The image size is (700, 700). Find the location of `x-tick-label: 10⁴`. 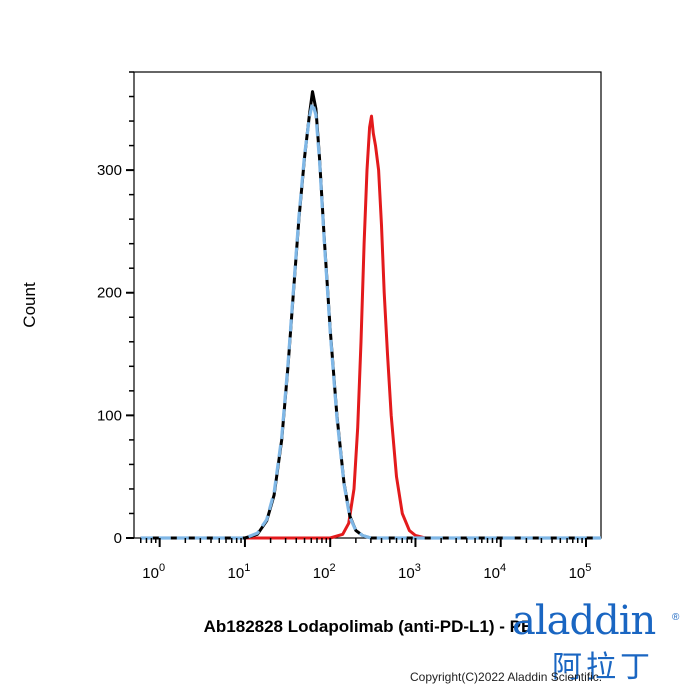

x-tick-label: 10⁴ is located at coordinates (494, 572).